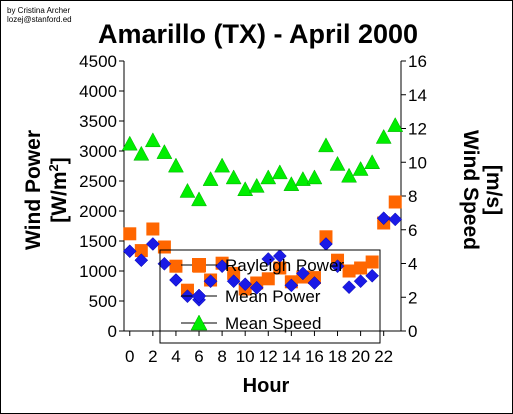 This screenshot has height=414, width=513. I want to click on author-credit-email: lozej@stanford.ed, so click(39, 19).